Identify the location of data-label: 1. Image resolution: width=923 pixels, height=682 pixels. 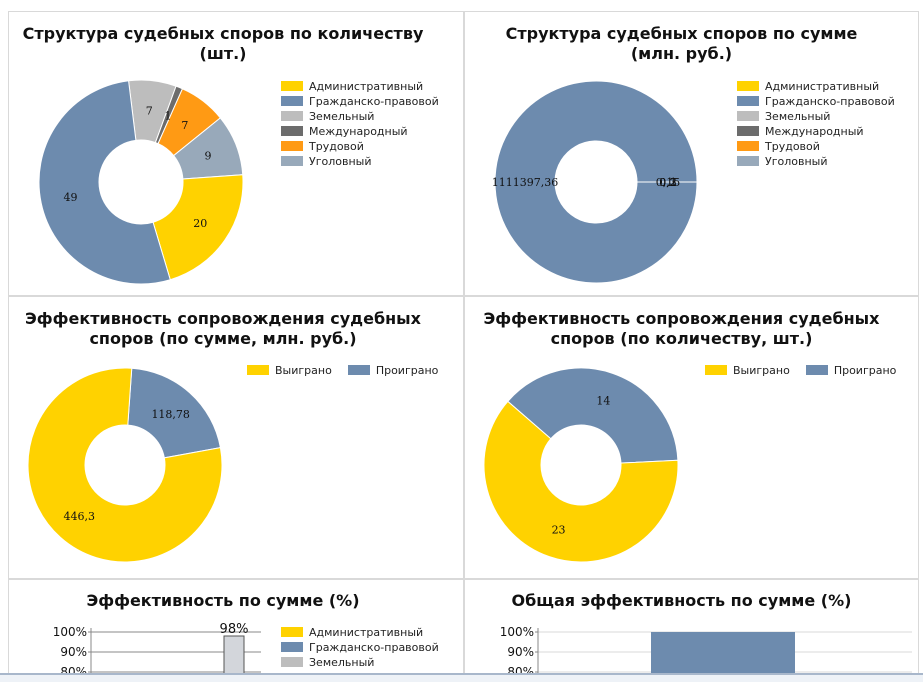
(168, 115).